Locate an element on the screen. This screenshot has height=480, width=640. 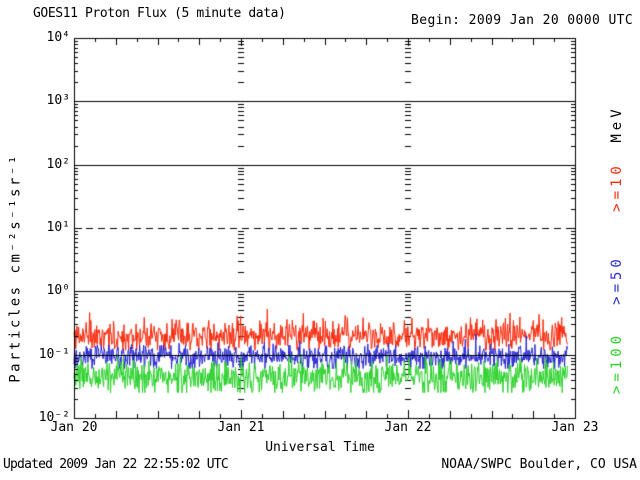
x-axis-title: Universal Time is located at coordinates (320, 447).